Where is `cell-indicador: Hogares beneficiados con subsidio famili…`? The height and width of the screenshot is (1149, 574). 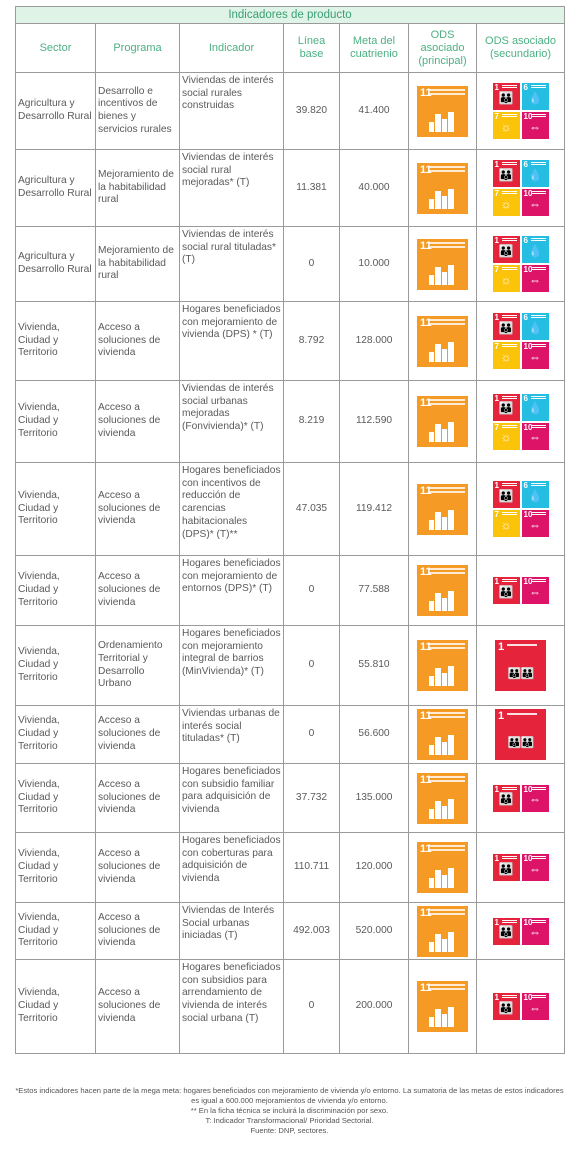 cell-indicador: Hogares beneficiados con subsidio famili… is located at coordinates (231, 798).